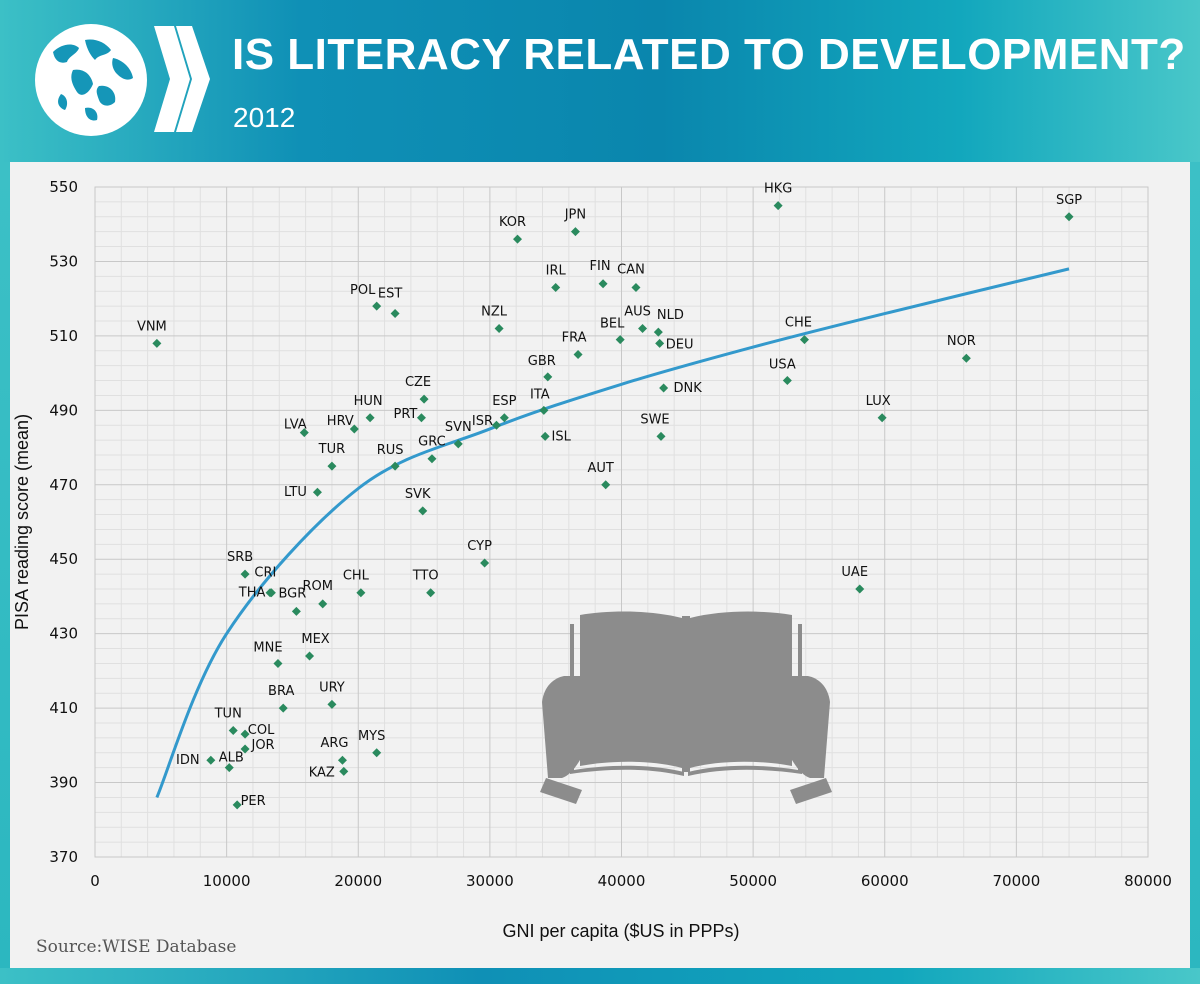 This screenshot has width=1200, height=984. What do you see at coordinates (322, 772) in the screenshot?
I see `point-label-kaz: KAZ` at bounding box center [322, 772].